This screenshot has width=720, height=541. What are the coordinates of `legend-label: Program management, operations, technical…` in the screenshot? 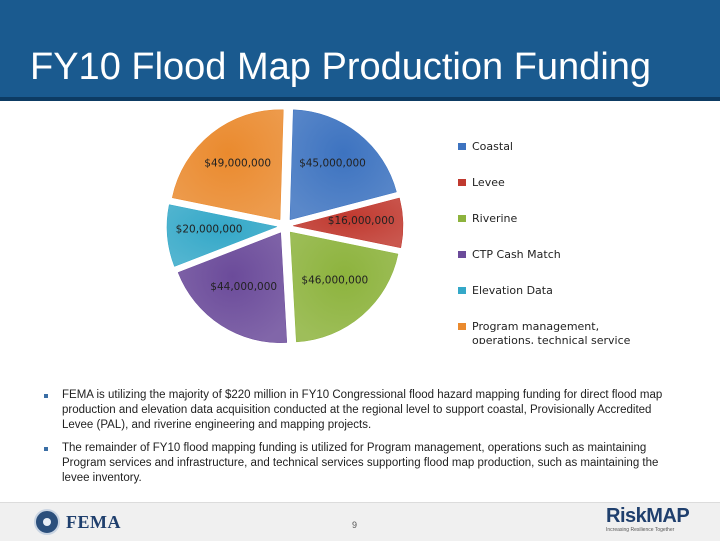 It's located at (551, 332).